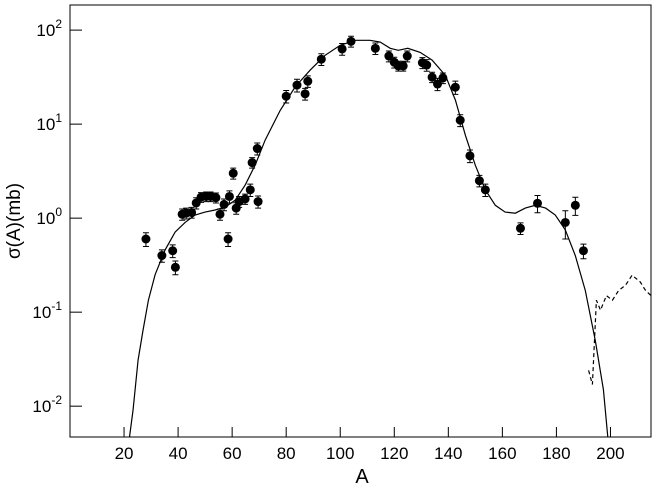  What do you see at coordinates (286, 453) in the screenshot?
I see `x-tick-label: 80` at bounding box center [286, 453].